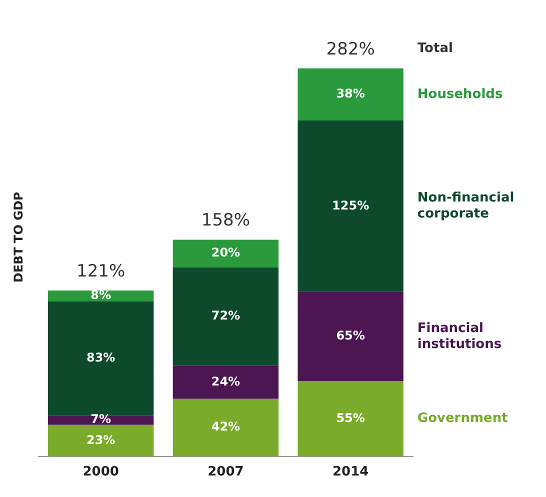 Image resolution: width=546 pixels, height=497 pixels. I want to click on data-label: 8%, so click(101, 295).